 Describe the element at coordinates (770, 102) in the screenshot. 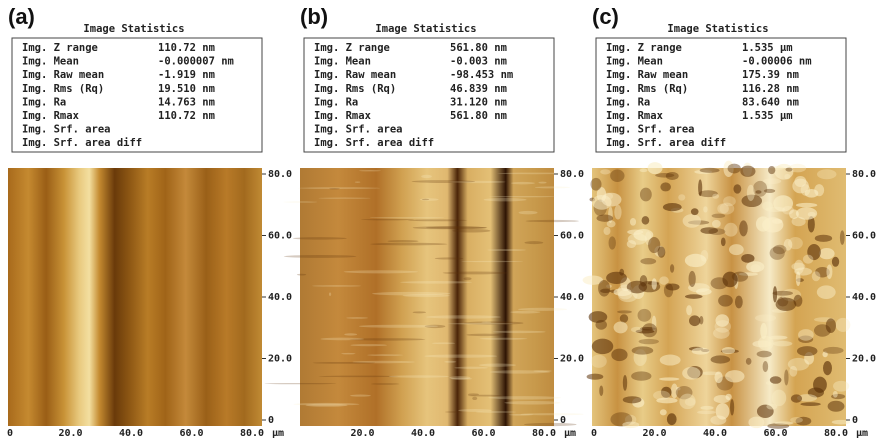

I see `stat-value: 83.640 nm` at that location.